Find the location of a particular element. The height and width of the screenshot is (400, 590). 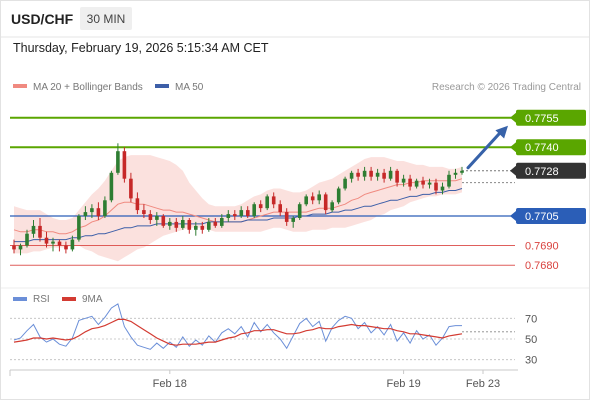

interval-badge is located at coordinates (106, 18).